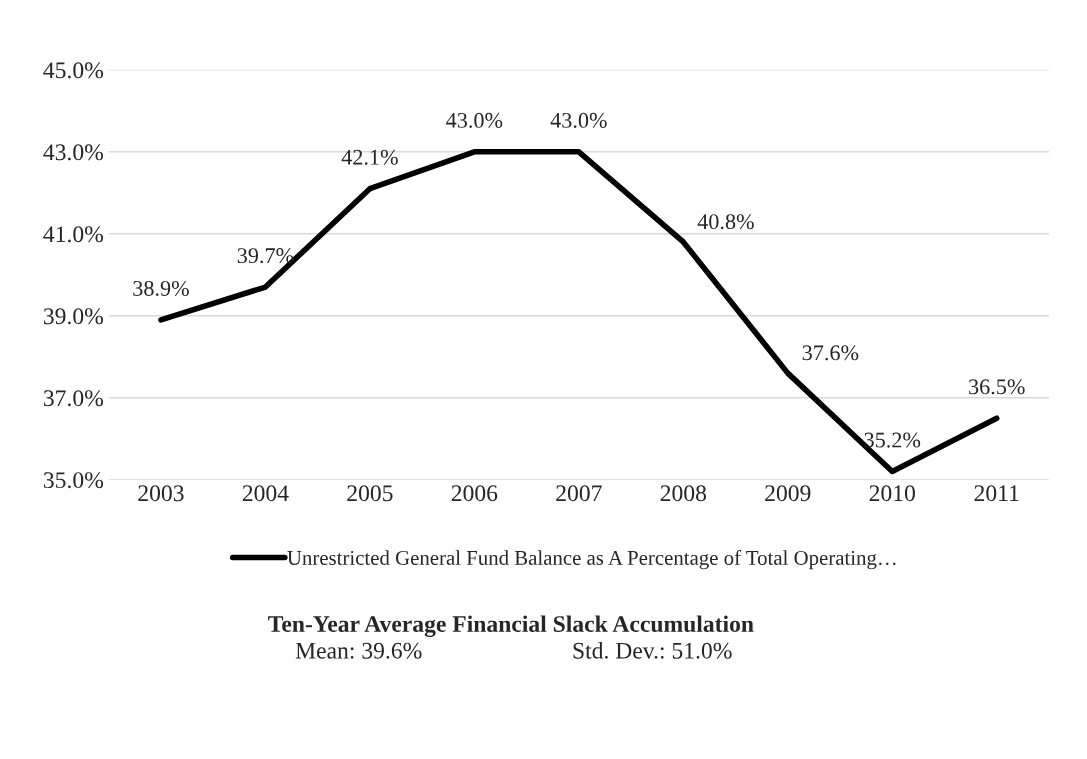  What do you see at coordinates (73, 70) in the screenshot?
I see `y-tick-label: 45.0%` at bounding box center [73, 70].